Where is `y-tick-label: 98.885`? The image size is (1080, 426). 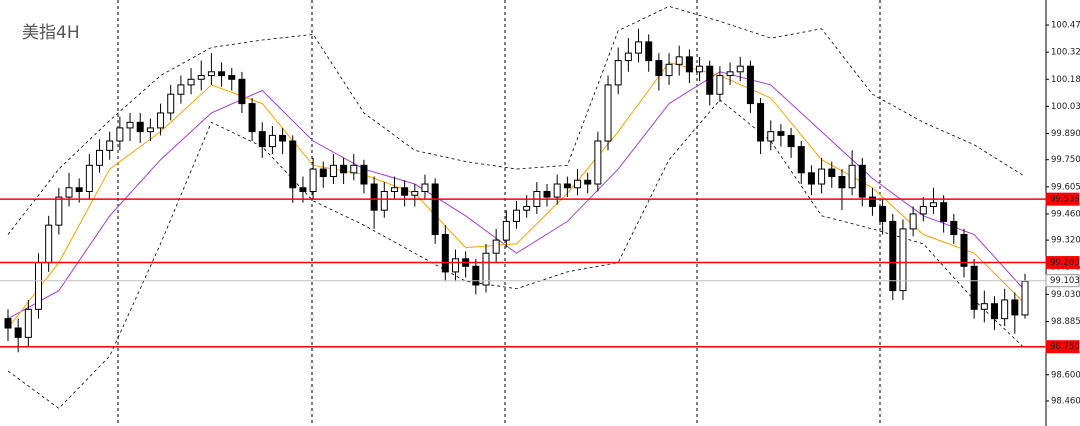
y-tick-label: 98.885 is located at coordinates (1065, 322).